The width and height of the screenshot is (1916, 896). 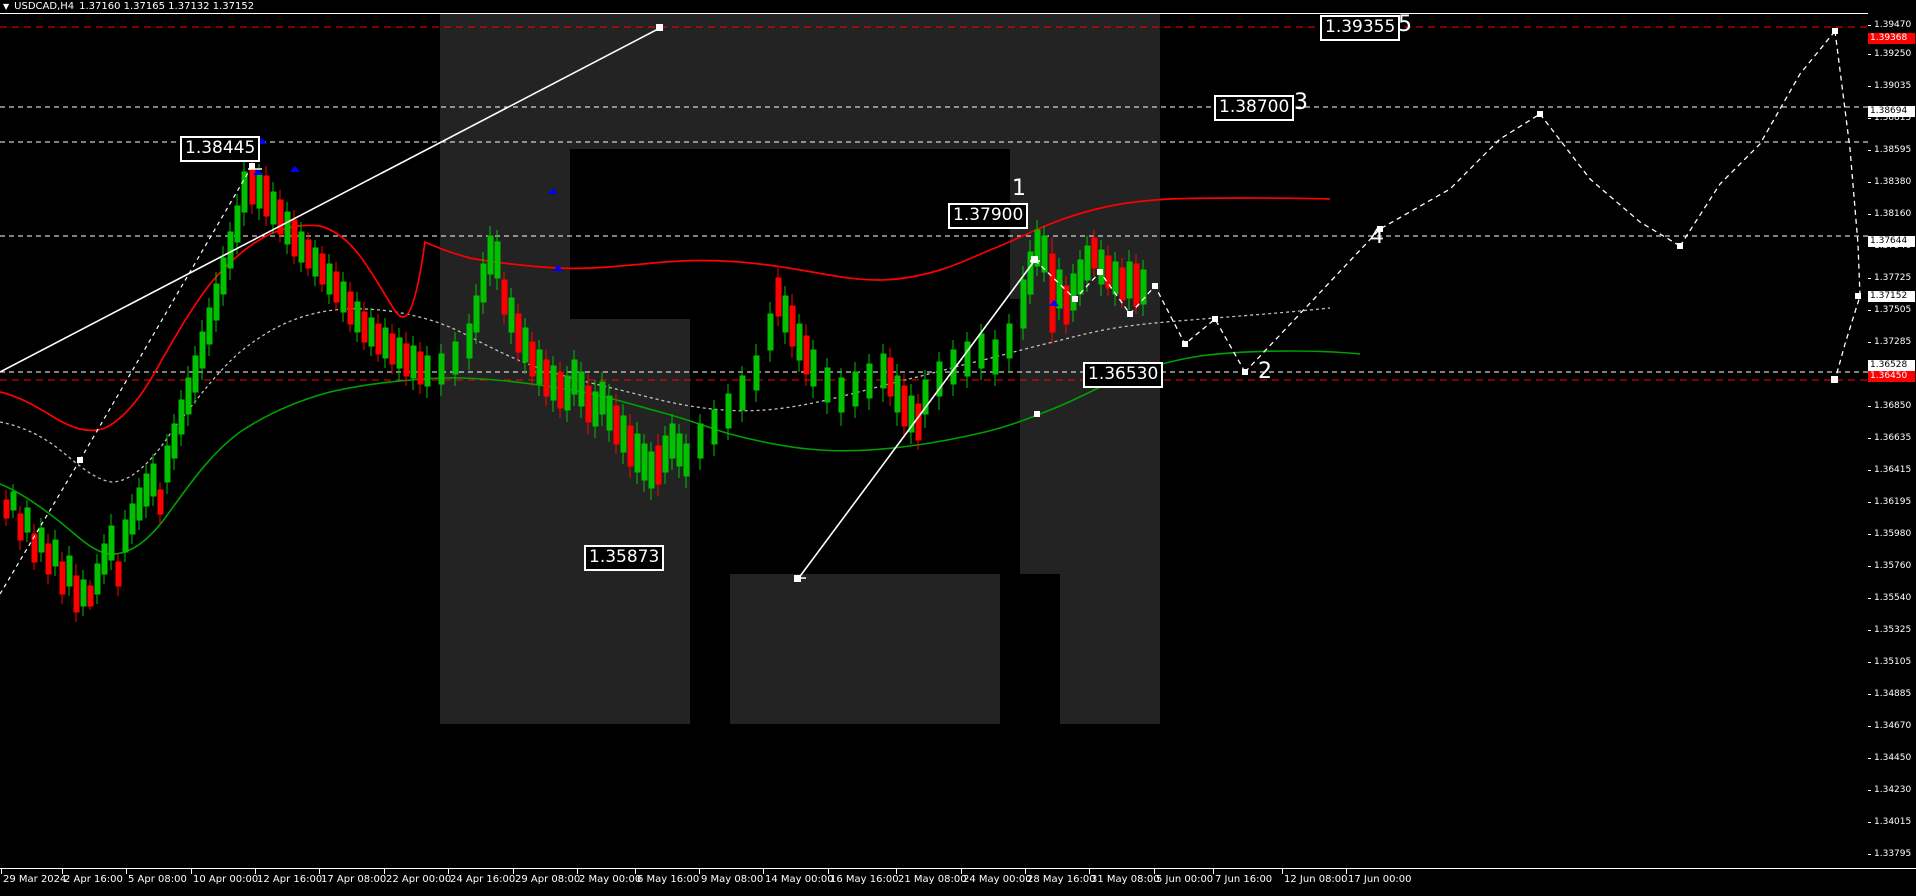 I want to click on price-tick: 1.38595, so click(x=1889, y=150).